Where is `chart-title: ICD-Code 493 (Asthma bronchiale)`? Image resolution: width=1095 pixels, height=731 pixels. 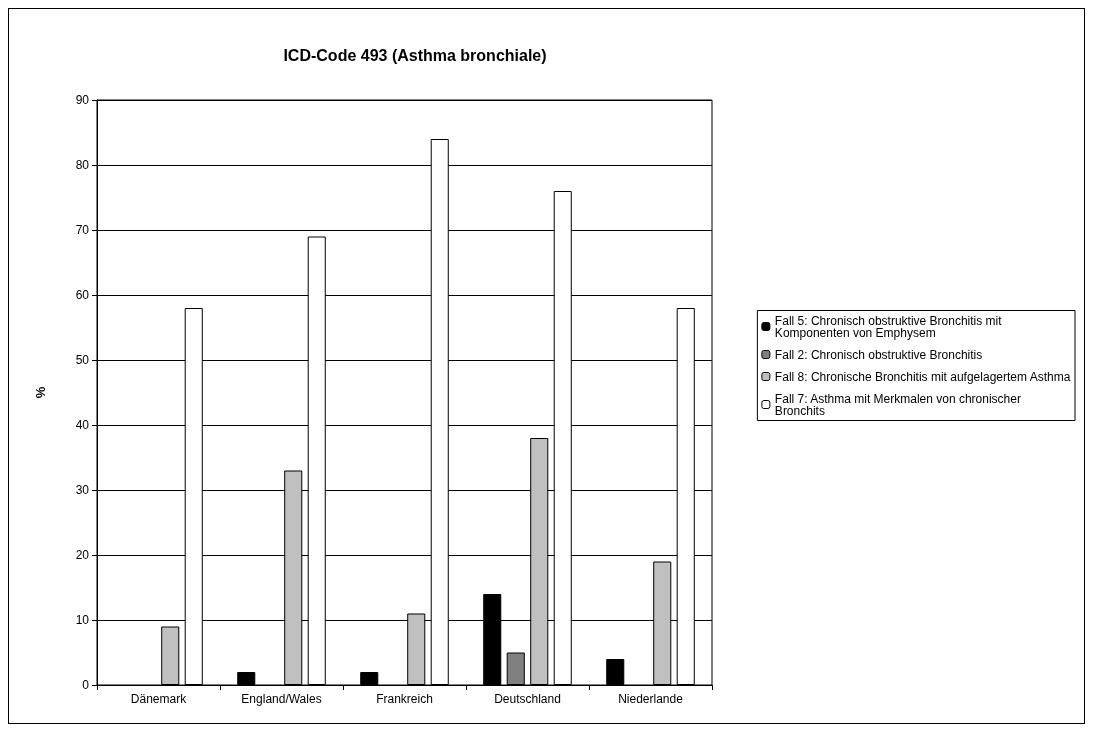
chart-title: ICD-Code 493 (Asthma bronchiale) is located at coordinates (415, 55).